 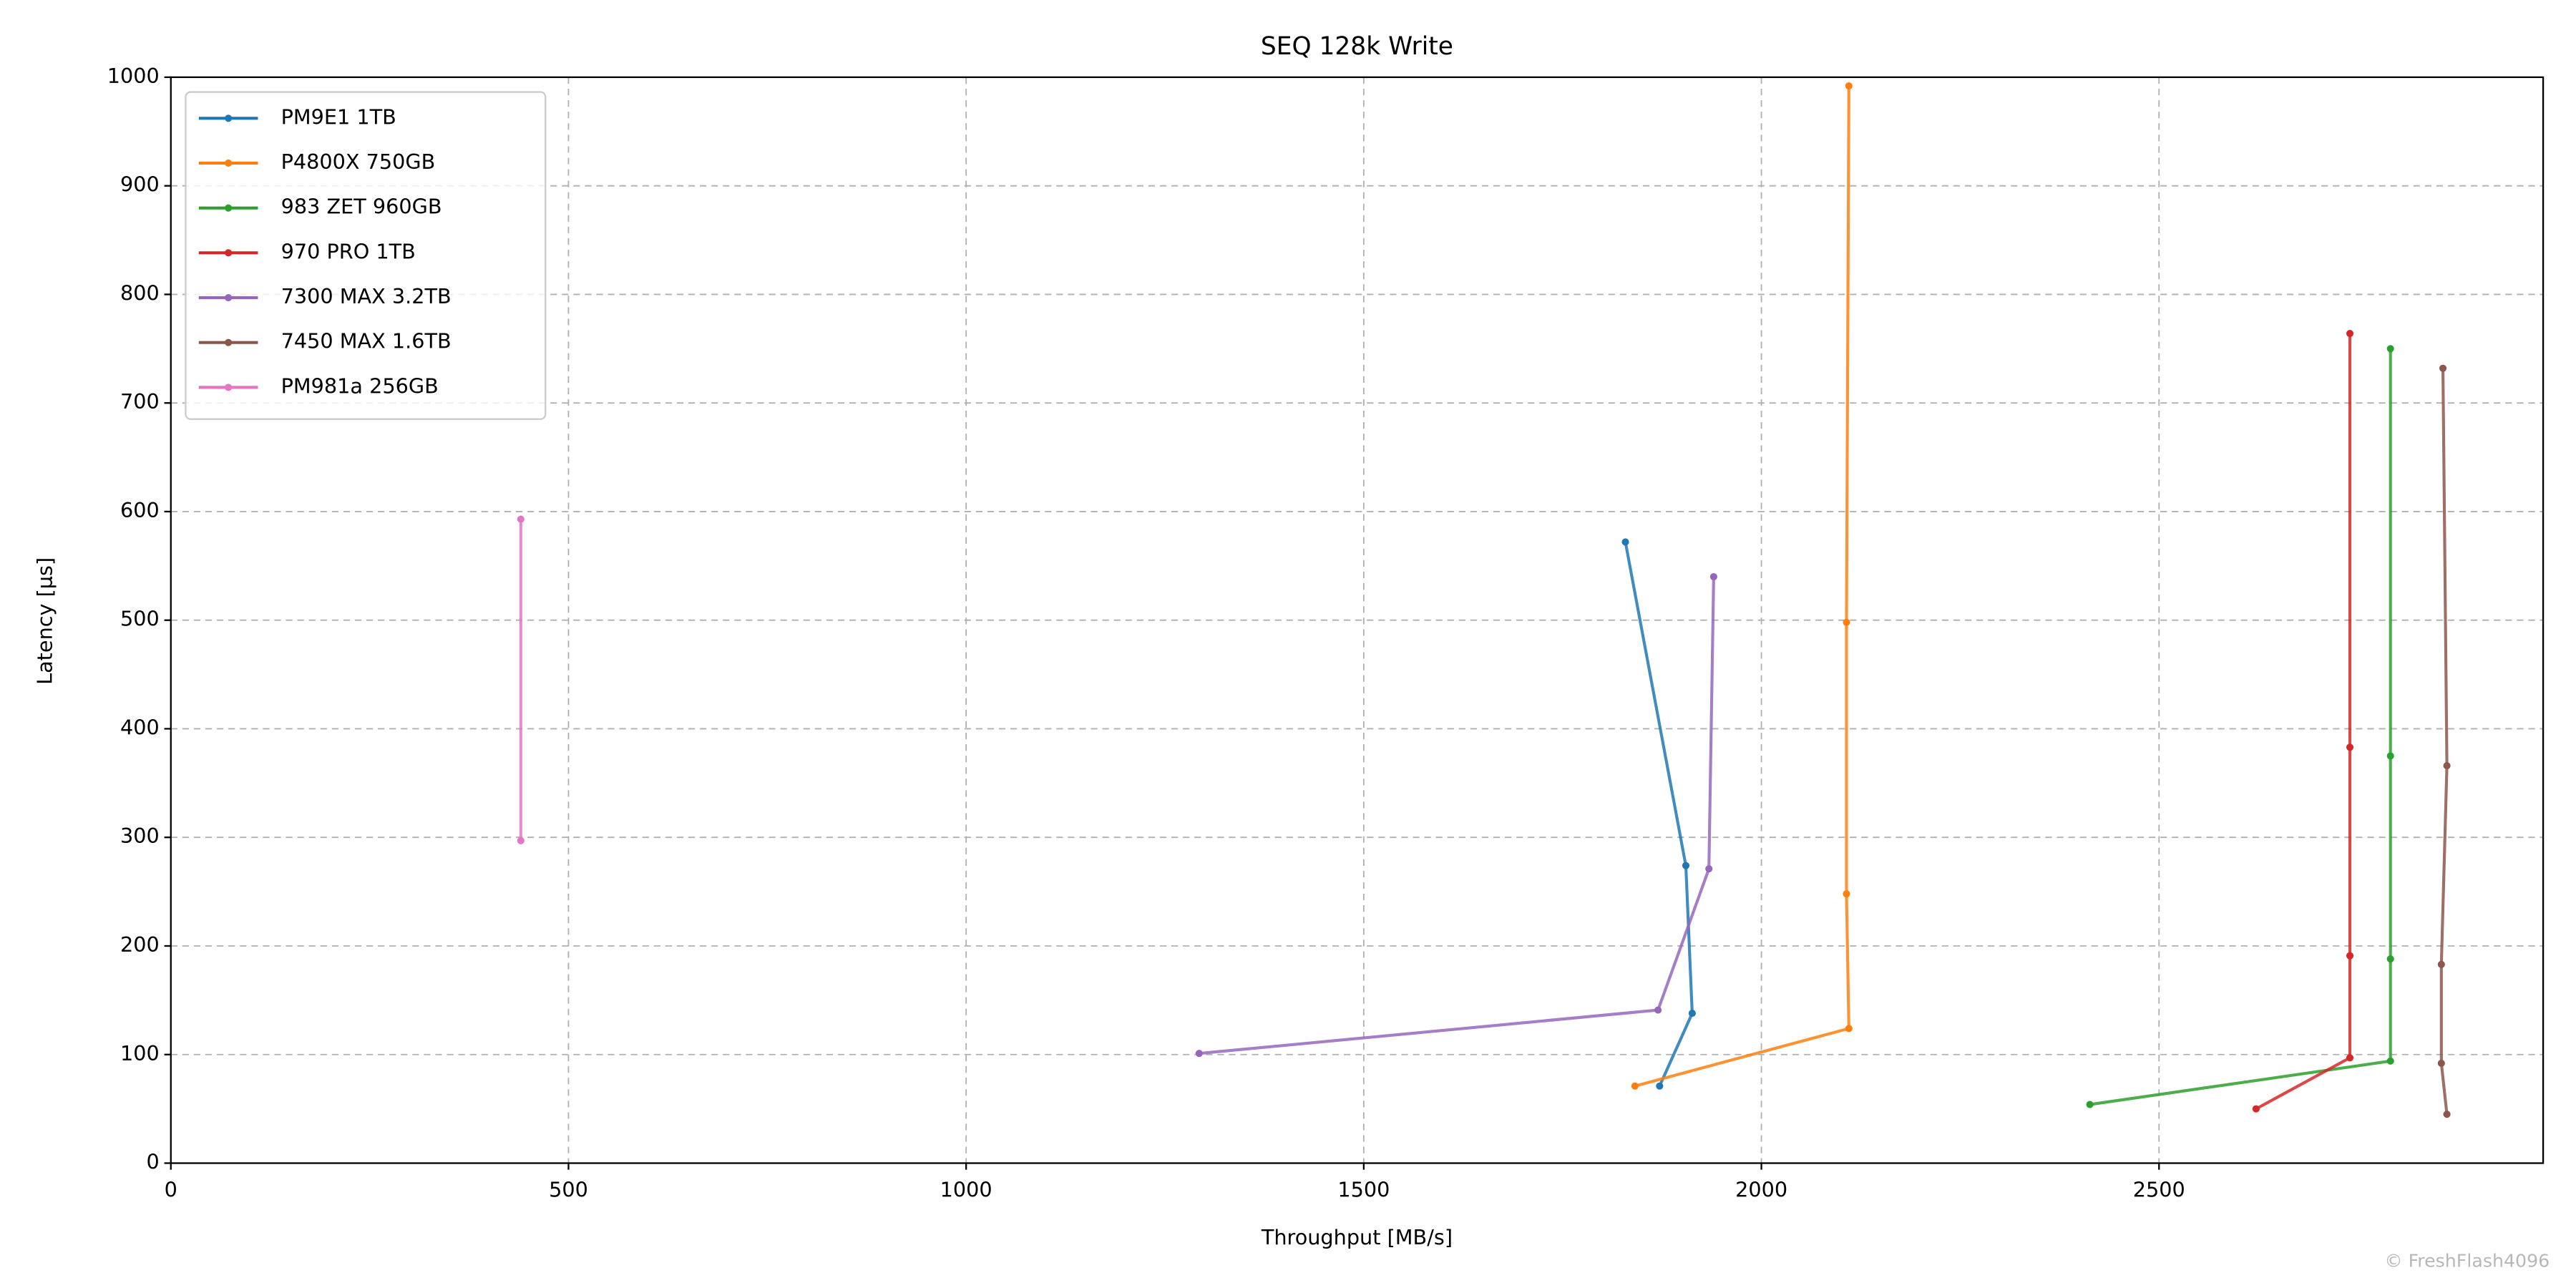 What do you see at coordinates (966, 1190) in the screenshot?
I see `x-tick-label: 1000` at bounding box center [966, 1190].